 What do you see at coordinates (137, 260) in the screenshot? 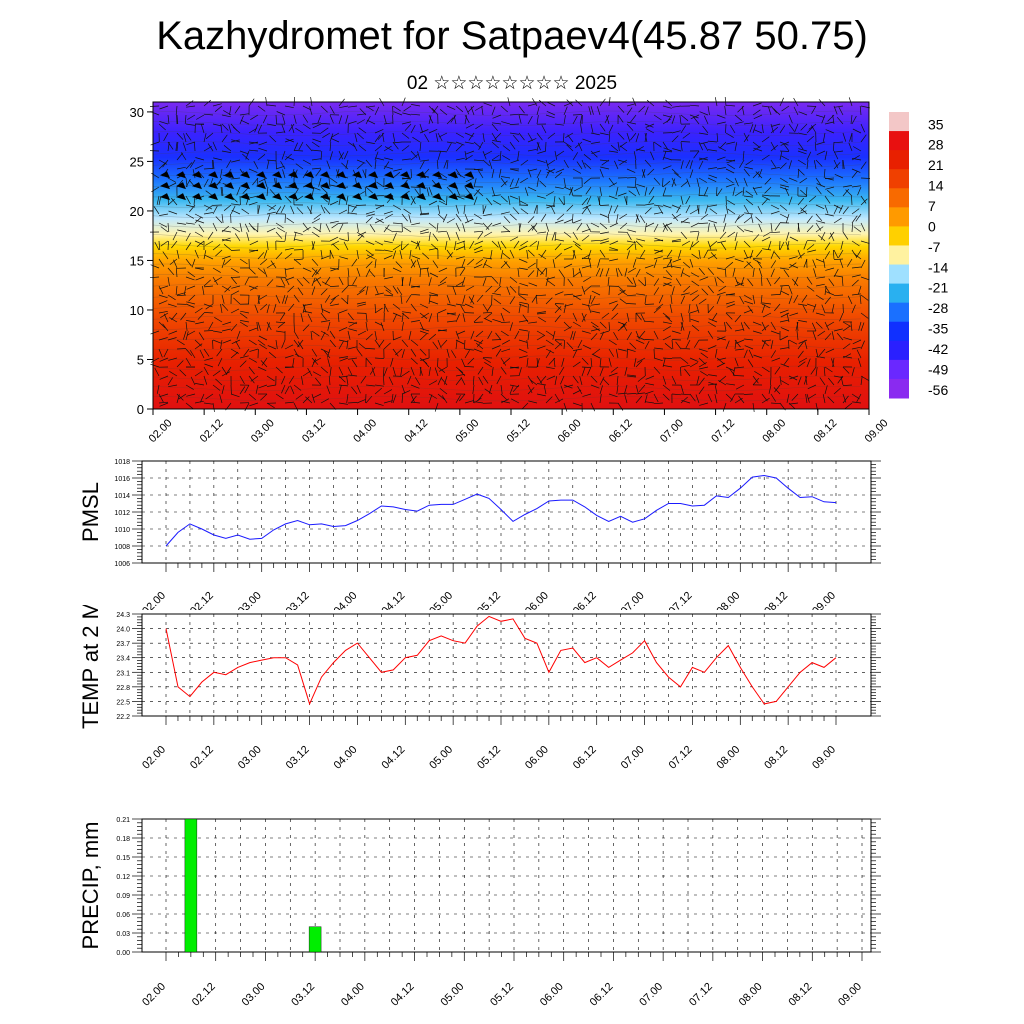
I see `y-tick-label: 15` at bounding box center [137, 260].